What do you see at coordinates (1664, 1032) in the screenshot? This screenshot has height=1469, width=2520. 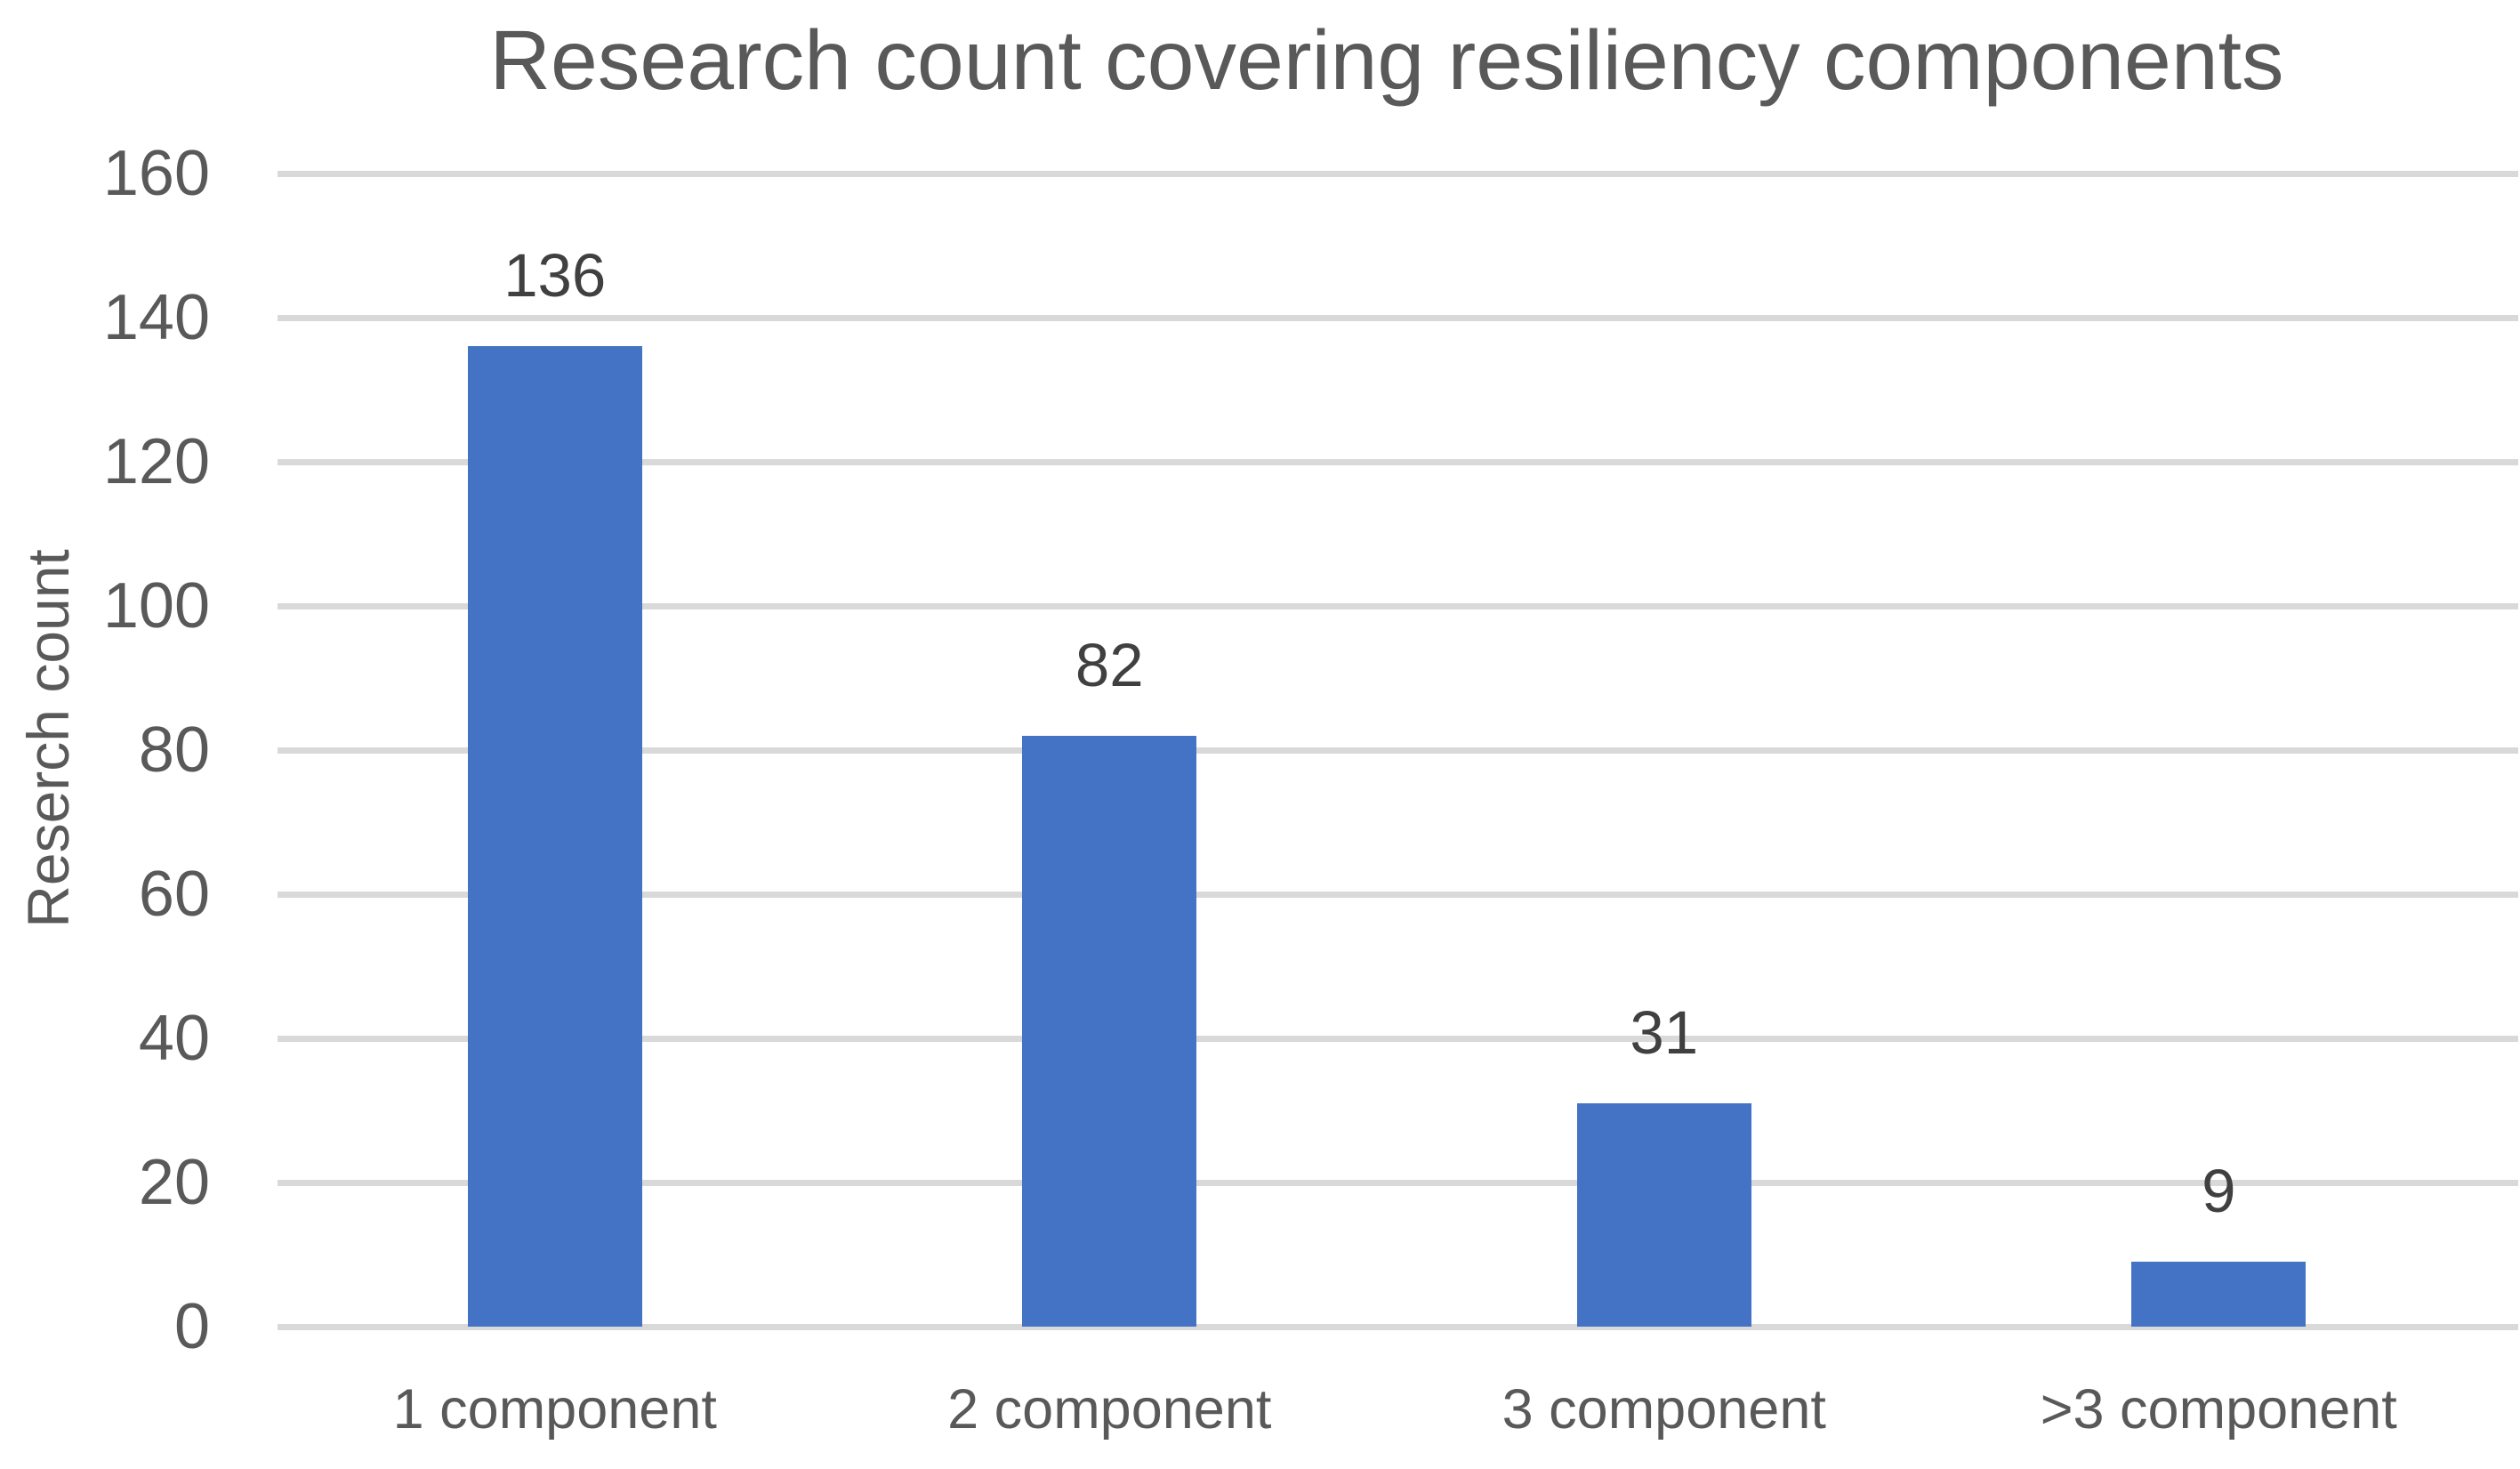 I see `bar-value-label: 31` at bounding box center [1664, 1032].